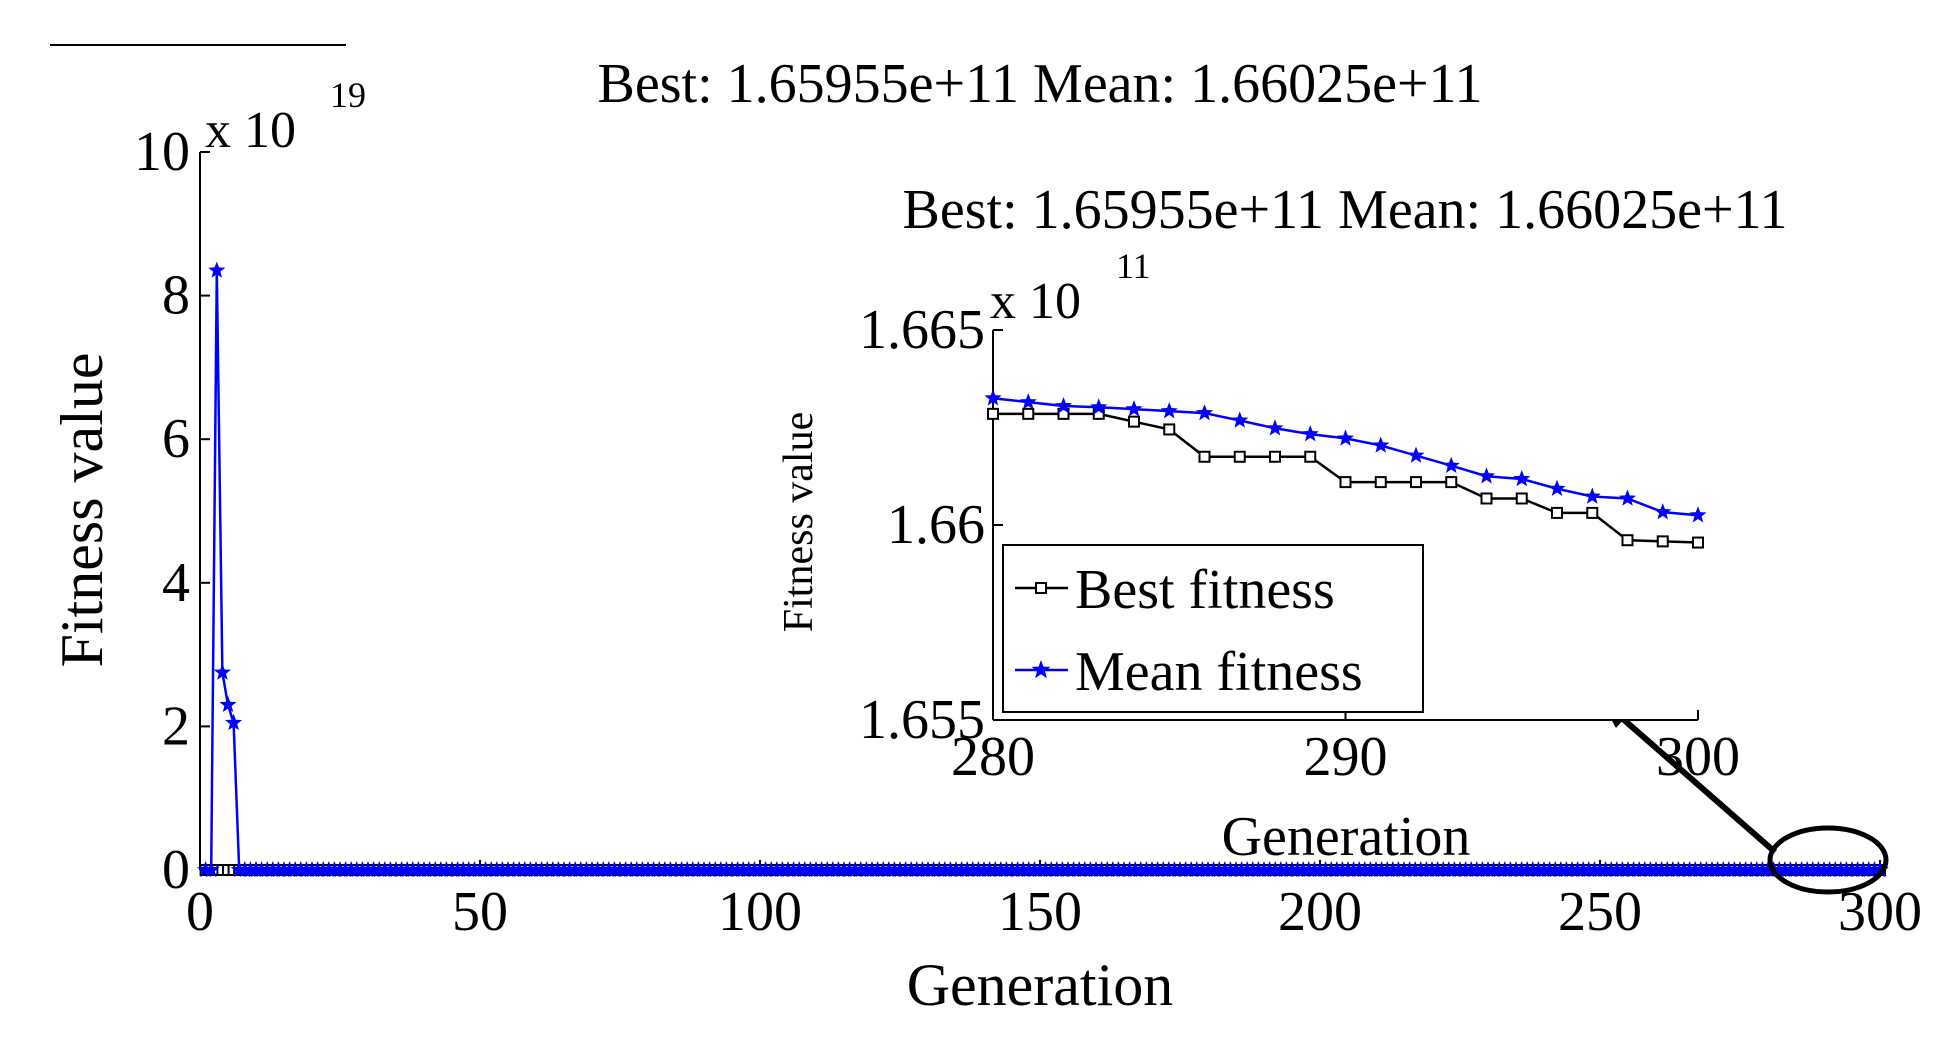  What do you see at coordinates (1828, 860) in the screenshot?
I see `zoom-ellipse` at bounding box center [1828, 860].